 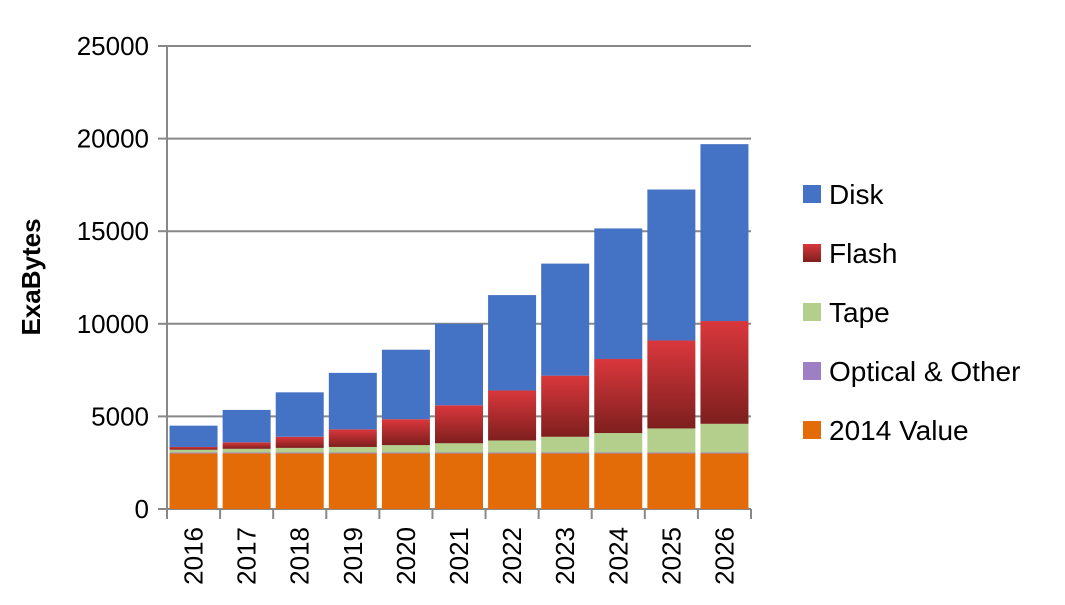 What do you see at coordinates (899, 430) in the screenshot?
I see `legend-label: 2014 Value` at bounding box center [899, 430].